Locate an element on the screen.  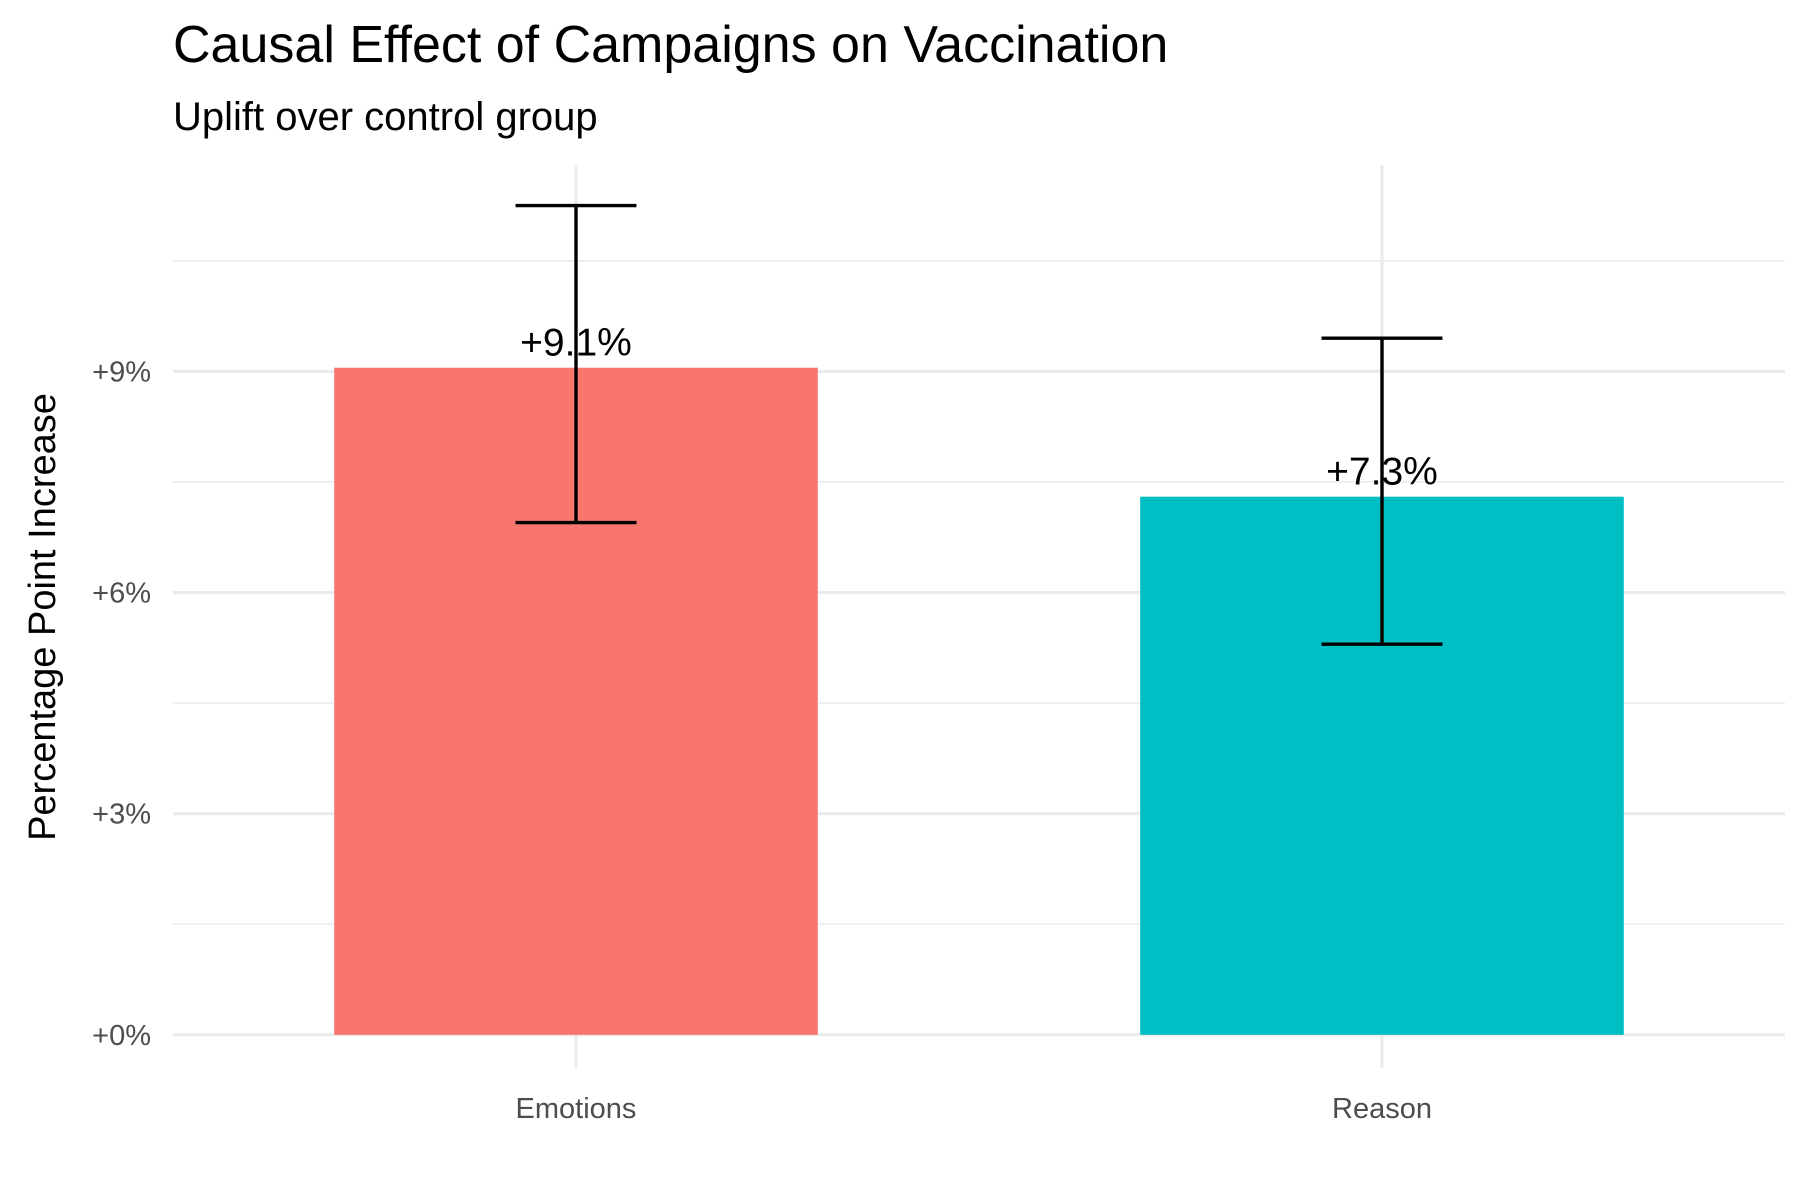
x-tick-label: Emotions is located at coordinates (576, 1109).